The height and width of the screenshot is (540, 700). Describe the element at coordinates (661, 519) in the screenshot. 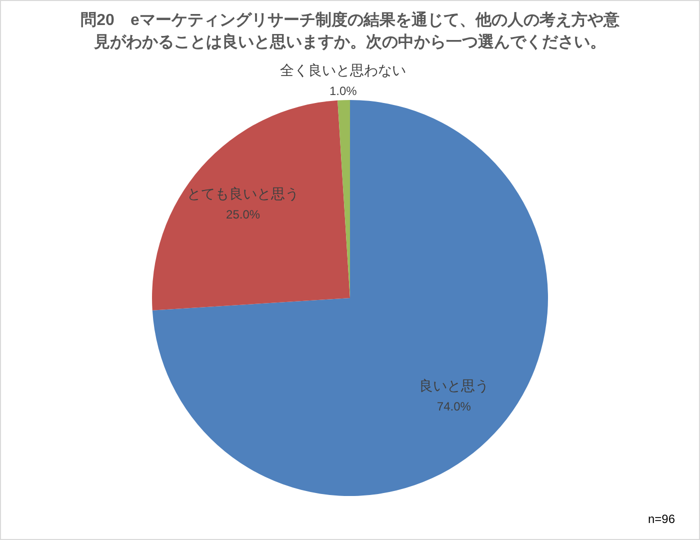

I see `annotation: n=96` at that location.